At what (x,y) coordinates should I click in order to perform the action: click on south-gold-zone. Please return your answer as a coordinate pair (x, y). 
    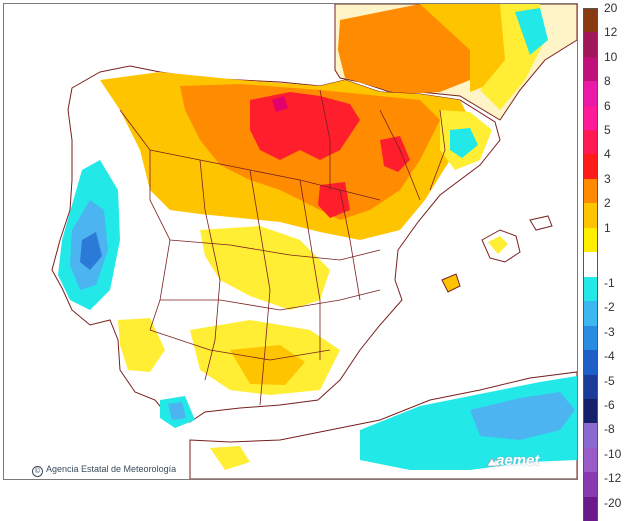
    Looking at the image, I should click on (267, 365).